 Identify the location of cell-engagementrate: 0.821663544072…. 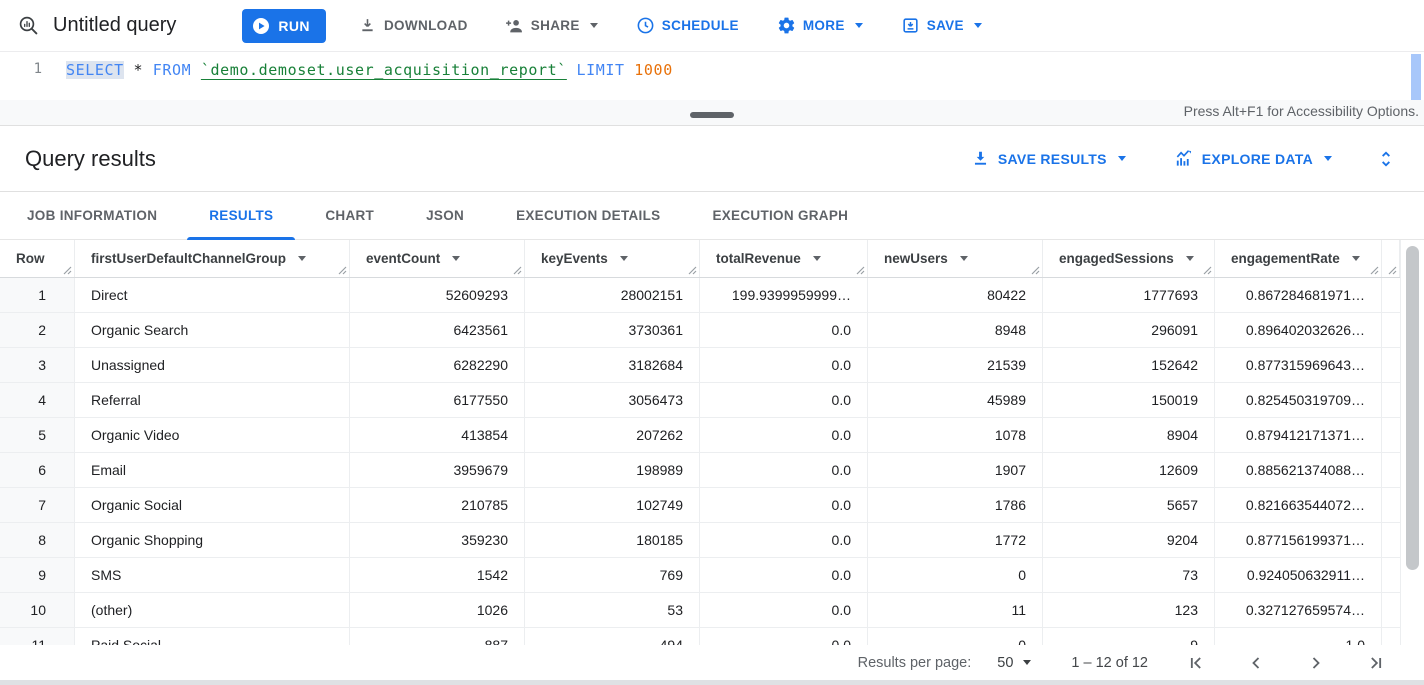
(1298, 505).